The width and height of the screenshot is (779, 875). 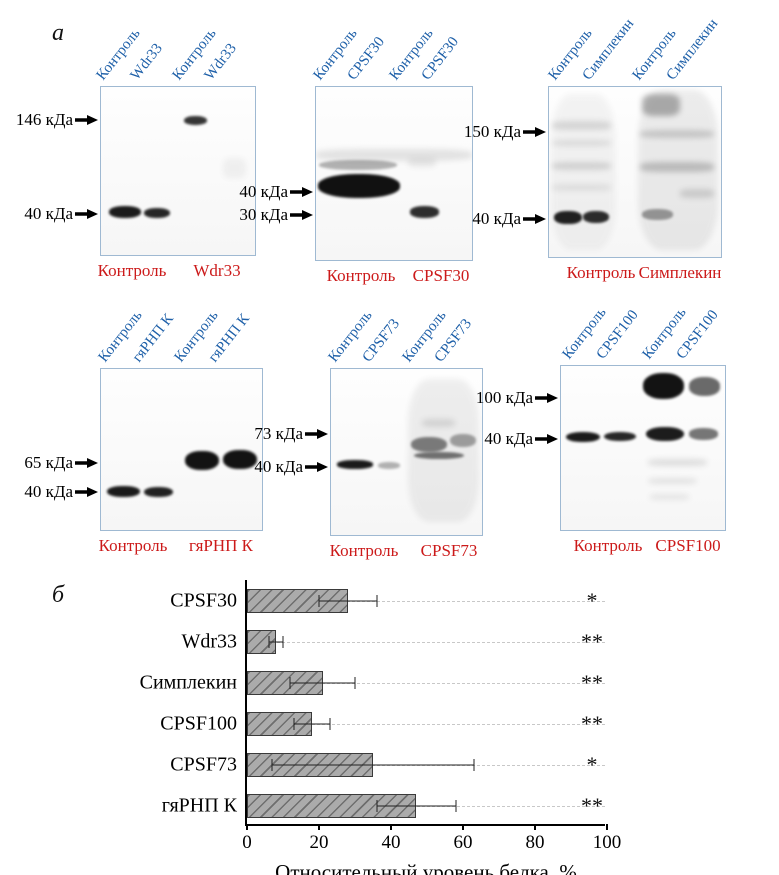 I want to click on condition-label: CPSF30, so click(x=441, y=275).